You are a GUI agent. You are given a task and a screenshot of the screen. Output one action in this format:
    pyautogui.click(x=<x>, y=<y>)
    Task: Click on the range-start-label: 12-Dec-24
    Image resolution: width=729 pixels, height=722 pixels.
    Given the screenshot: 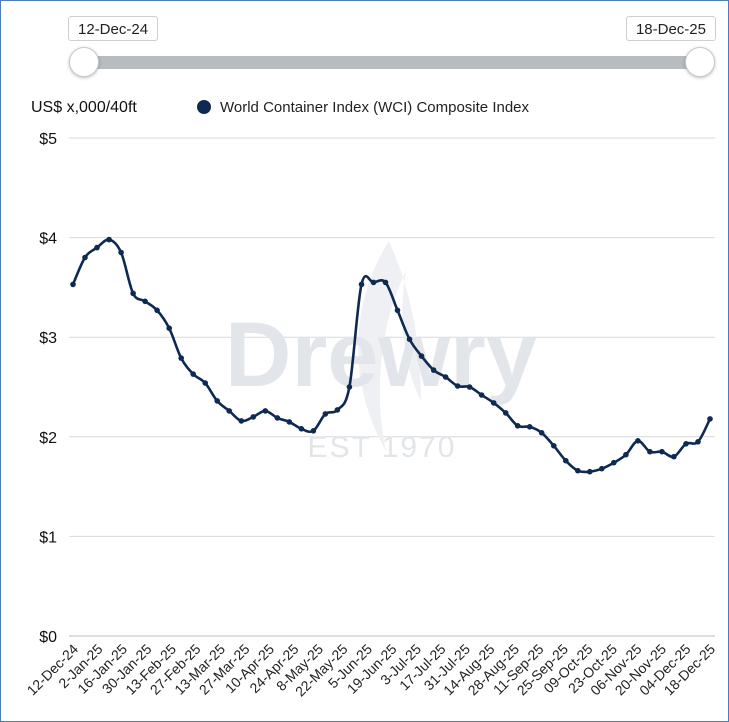 What is the action you would take?
    pyautogui.click(x=113, y=28)
    